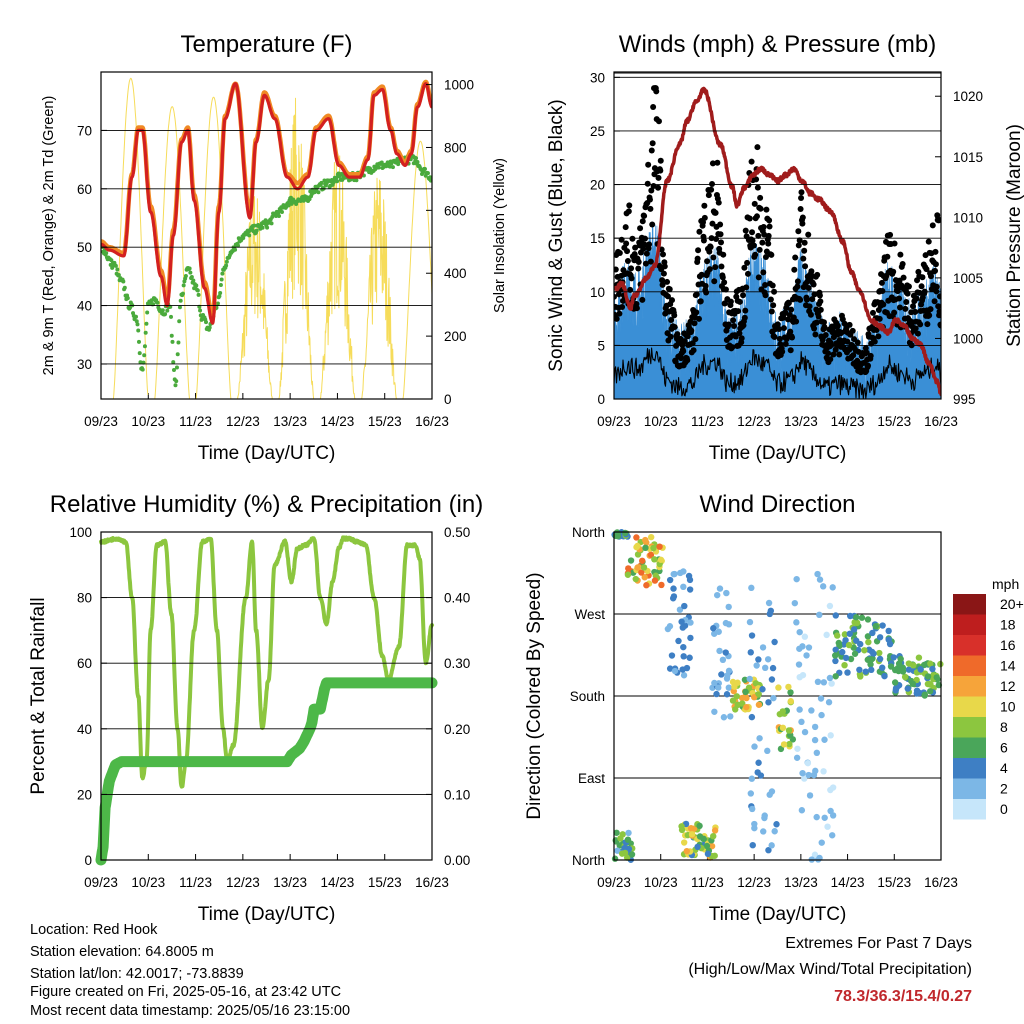  Describe the element at coordinates (455, 147) in the screenshot. I see `y-tick-label-right: 800` at that location.